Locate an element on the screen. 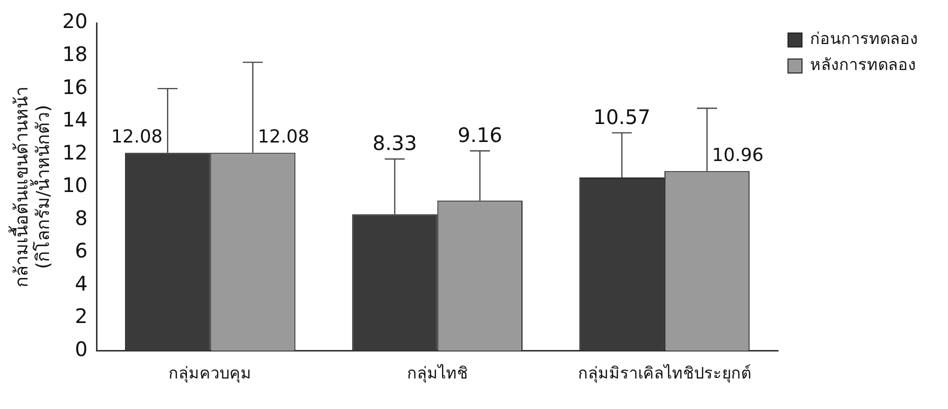 Image resolution: width=948 pixels, height=409 pixels. x-tick-label: กลุ่มไทชิ is located at coordinates (437, 374).